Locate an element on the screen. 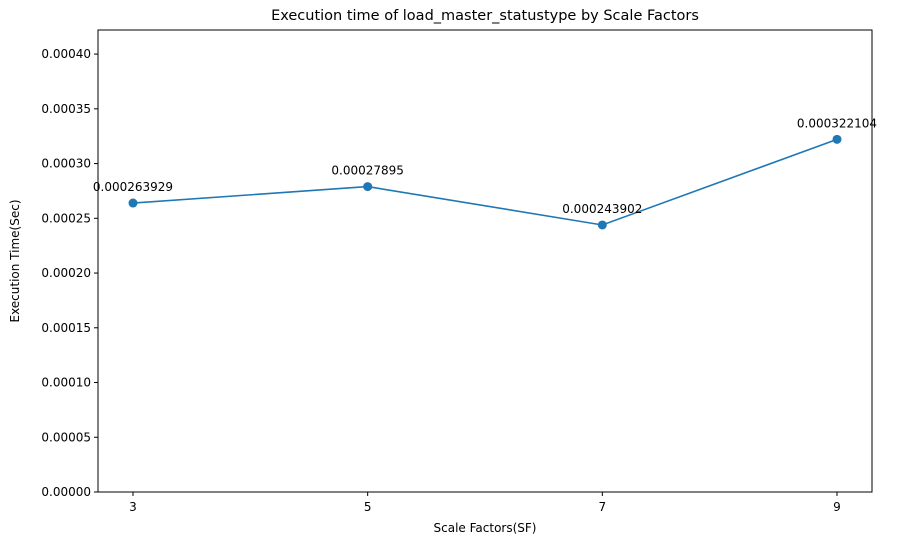 The width and height of the screenshot is (904, 545). data-label: 0.000263929 is located at coordinates (133, 187).